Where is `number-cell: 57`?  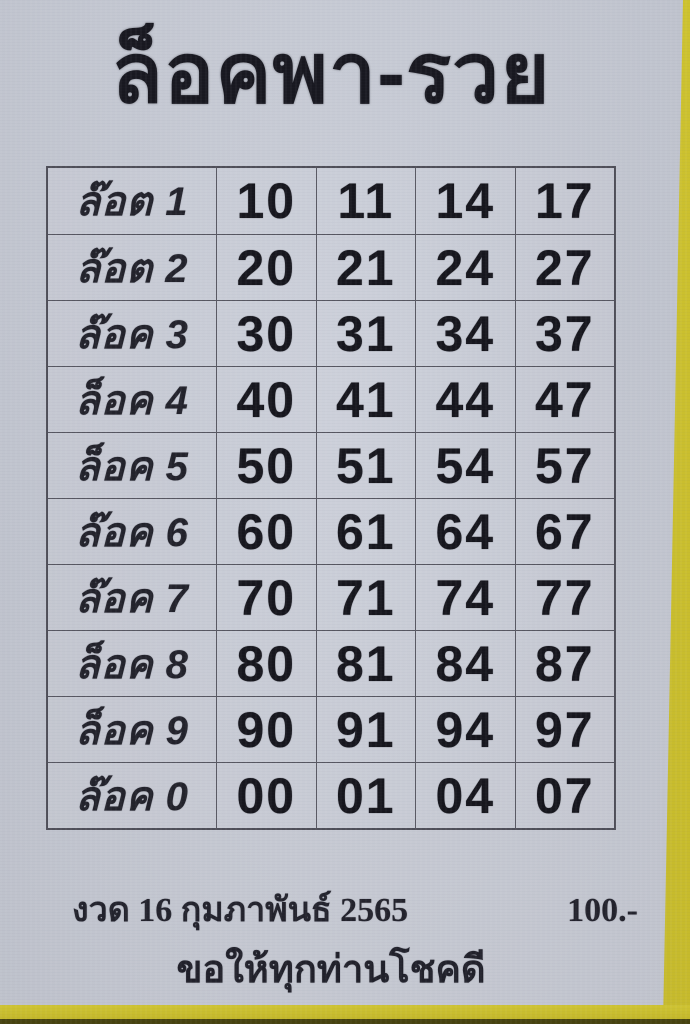
number-cell: 57 is located at coordinates (564, 465).